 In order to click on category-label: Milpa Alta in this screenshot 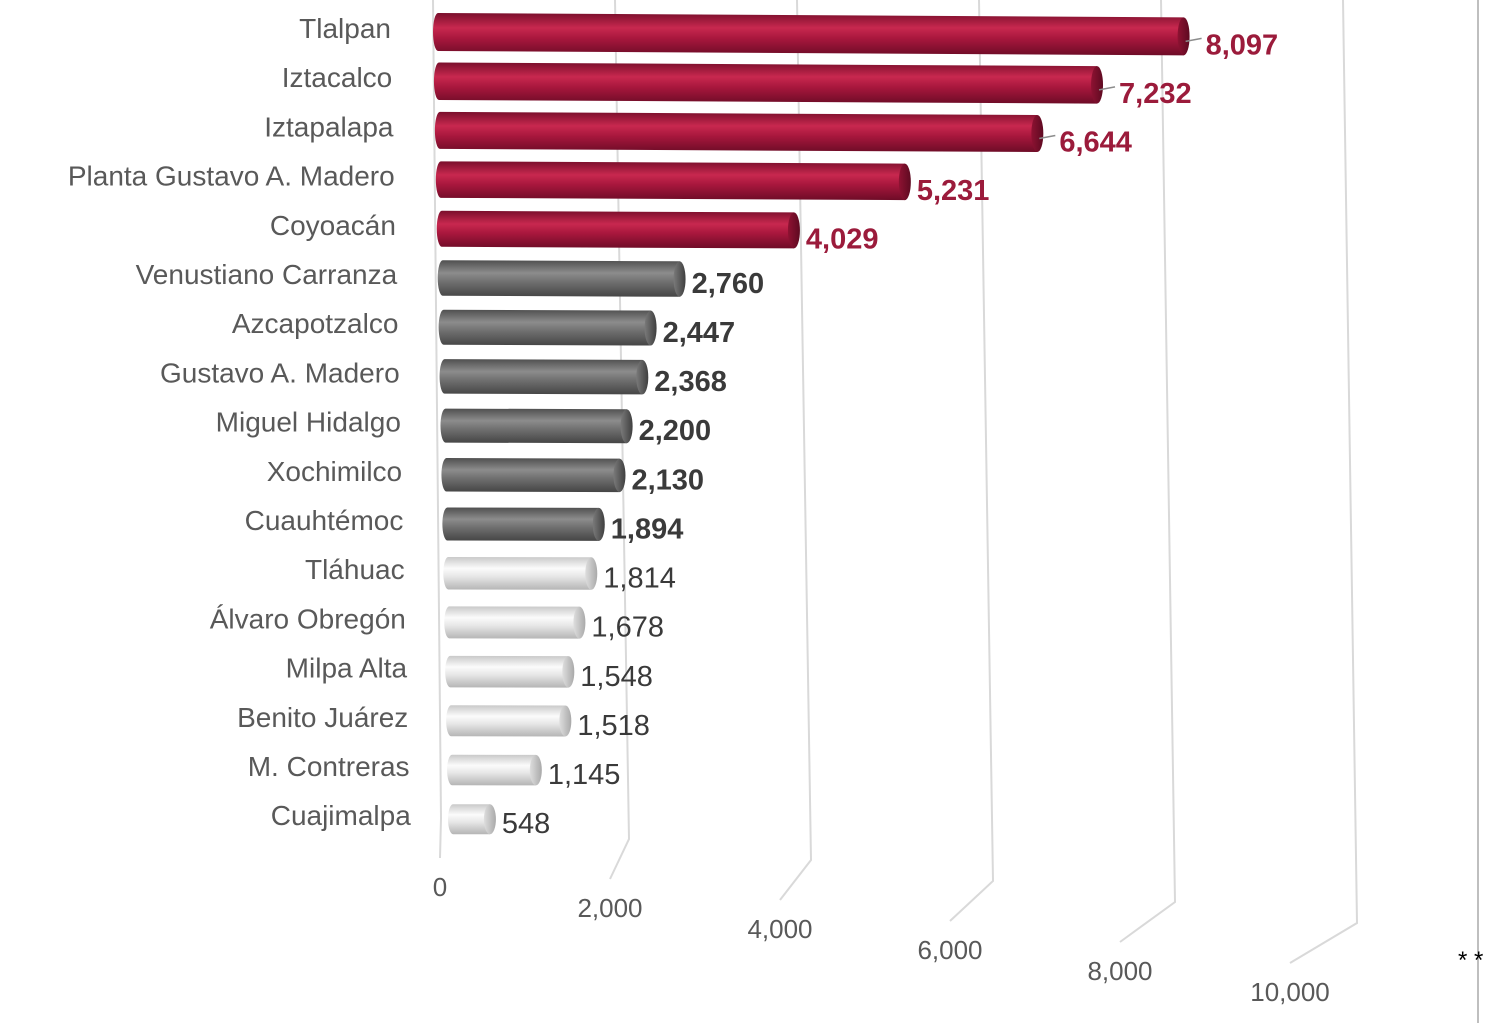, I will do `click(347, 668)`.